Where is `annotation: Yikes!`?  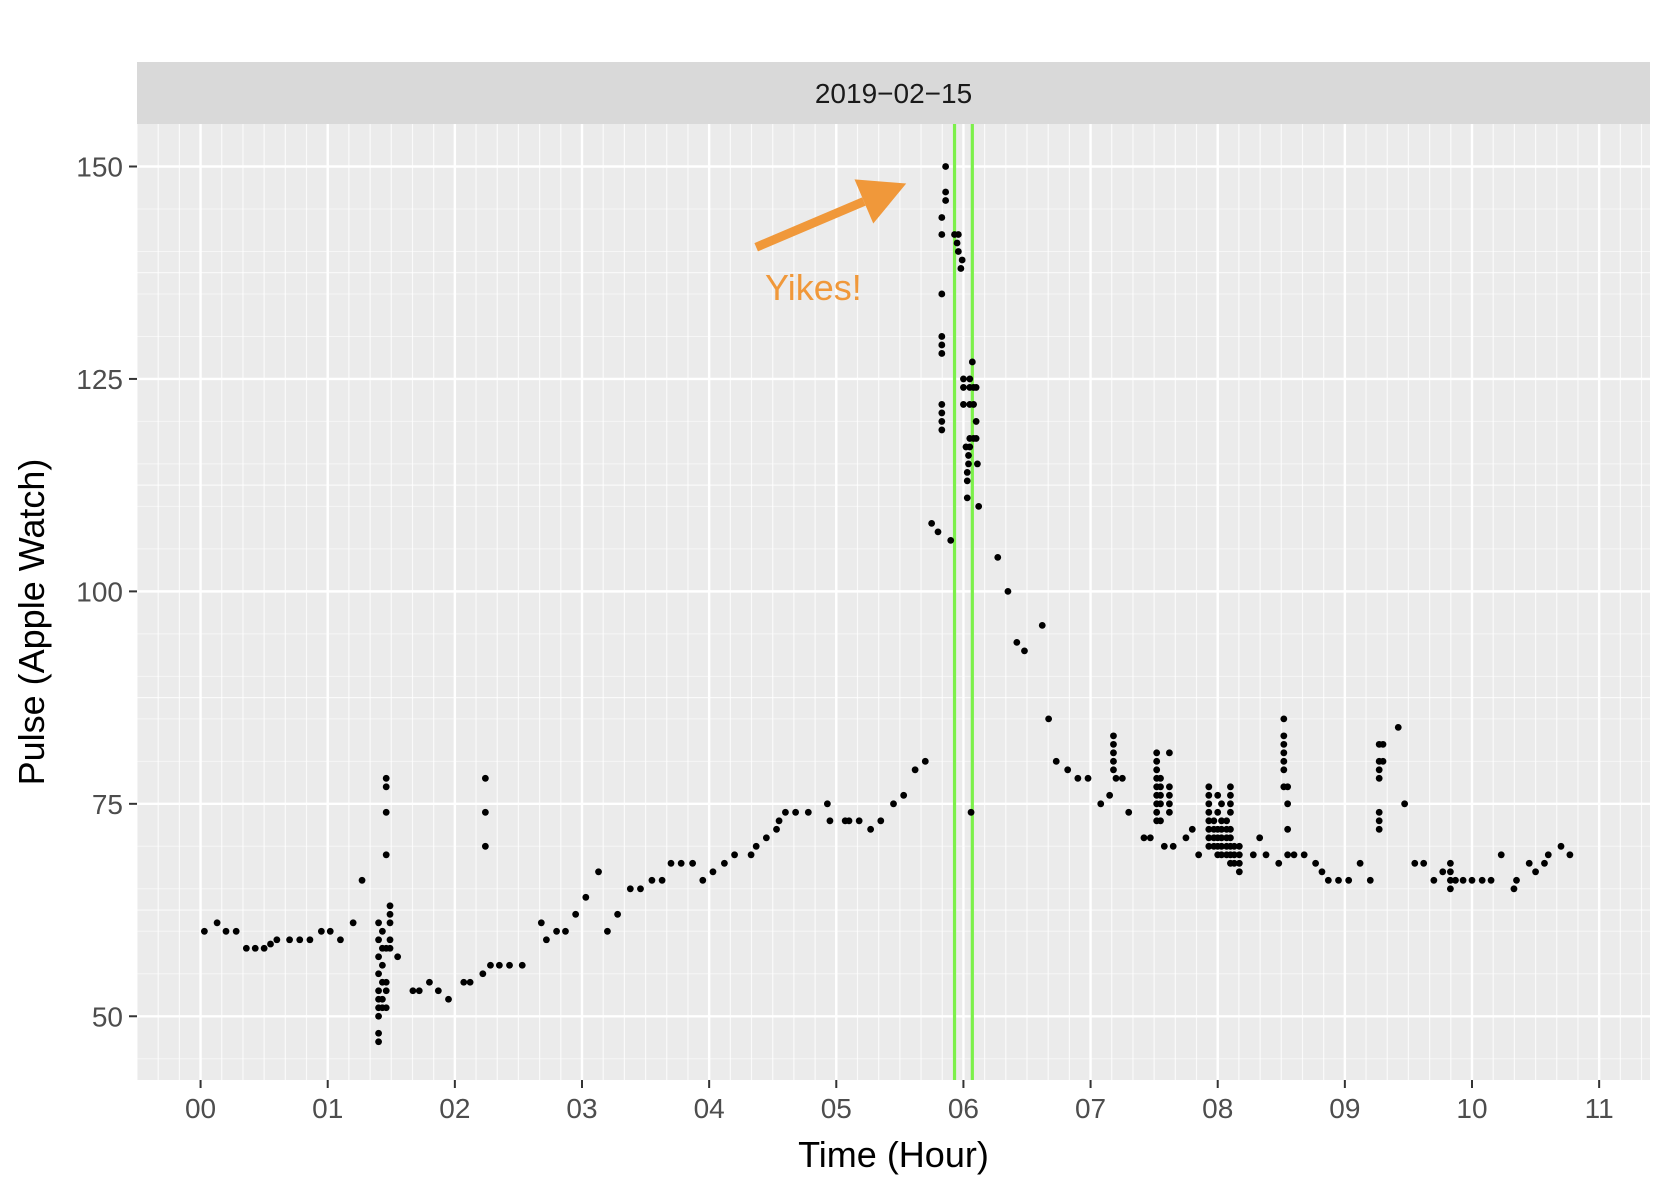 annotation: Yikes! is located at coordinates (830, 243).